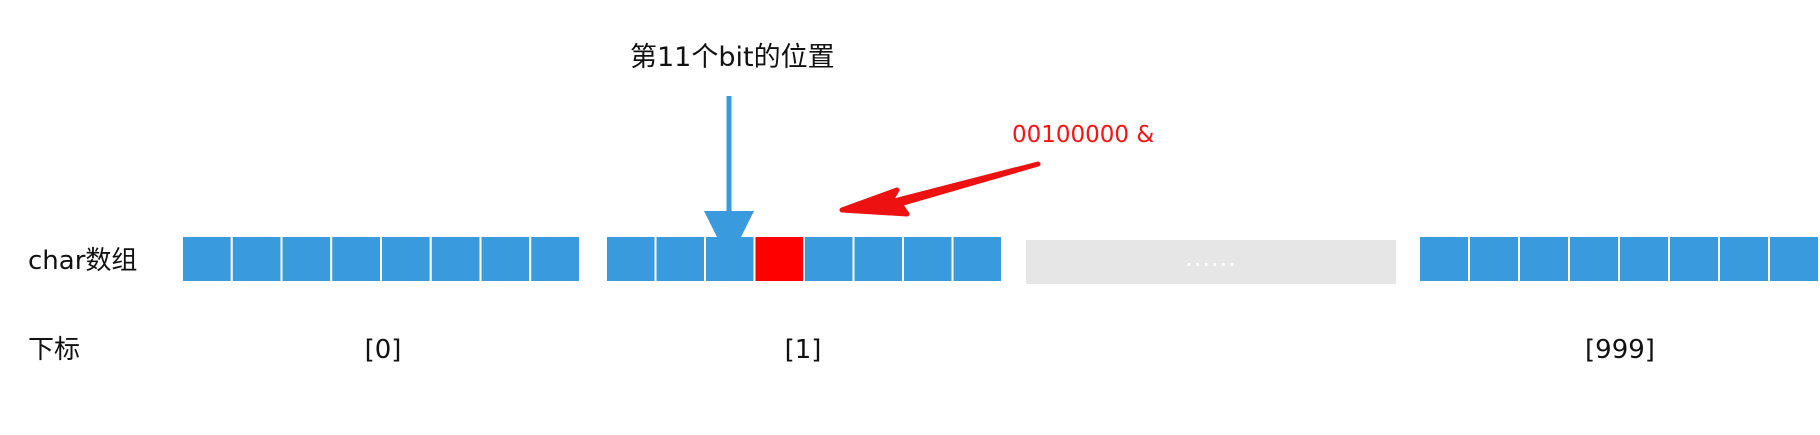 This screenshot has height=435, width=1820. Describe the element at coordinates (383, 350) in the screenshot. I see `index-label-0: [0]` at that location.